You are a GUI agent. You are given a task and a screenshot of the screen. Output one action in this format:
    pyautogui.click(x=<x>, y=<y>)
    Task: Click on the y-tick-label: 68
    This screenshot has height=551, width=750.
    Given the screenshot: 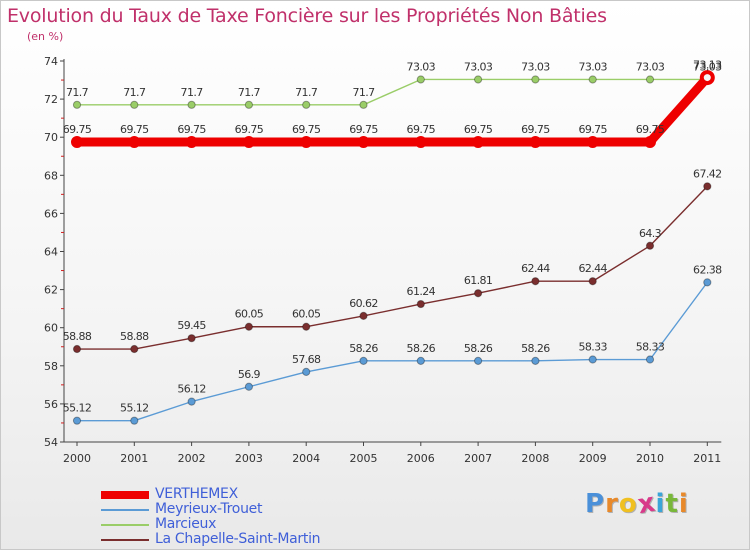 What is the action you would take?
    pyautogui.click(x=51, y=175)
    